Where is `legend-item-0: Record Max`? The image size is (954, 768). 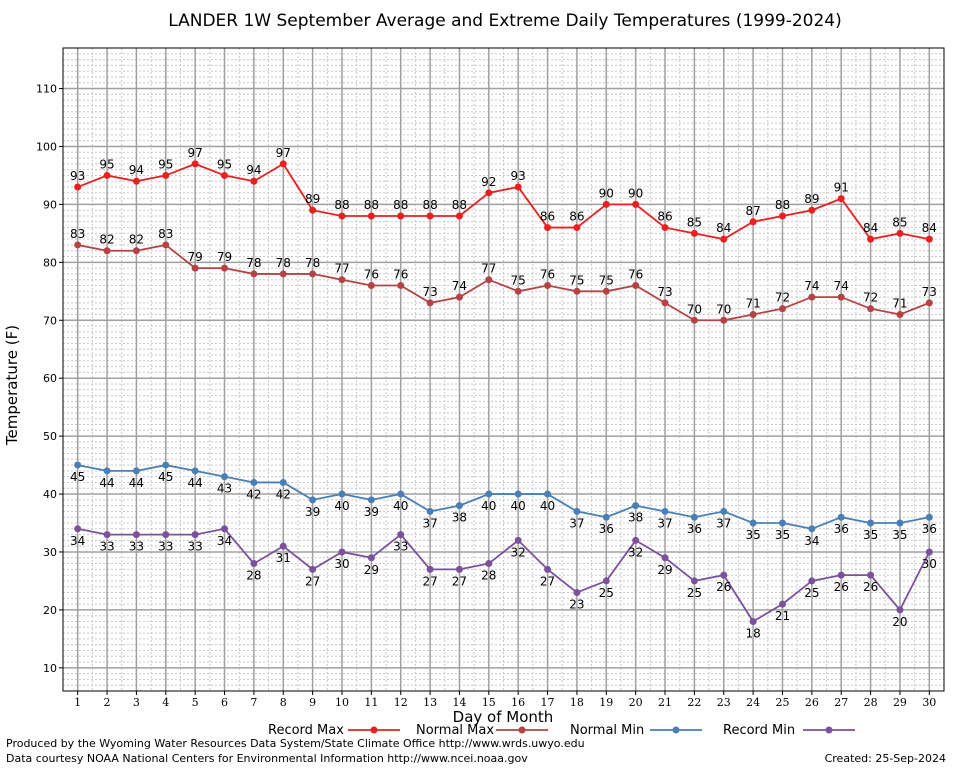 legend-item-0: Record Max is located at coordinates (334, 730).